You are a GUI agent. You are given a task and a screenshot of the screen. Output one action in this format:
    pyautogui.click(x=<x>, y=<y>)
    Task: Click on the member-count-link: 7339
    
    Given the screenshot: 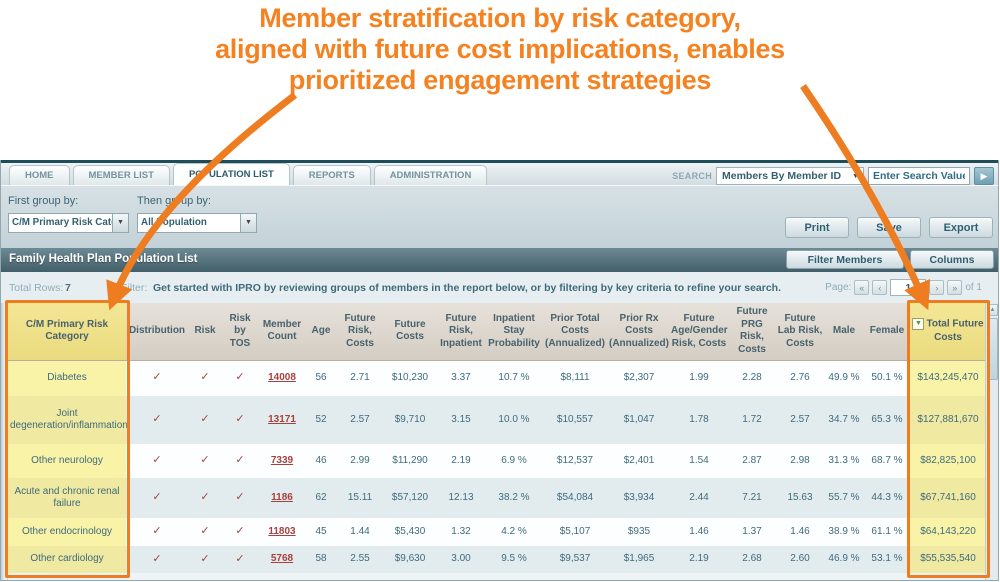 What is the action you would take?
    pyautogui.click(x=282, y=460)
    